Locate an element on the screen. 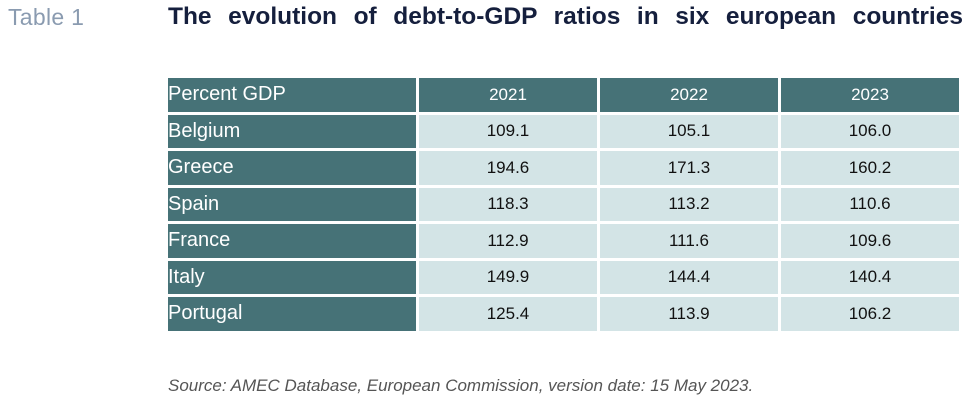 The image size is (969, 406). table-header-row: Percent GDP 2021 2022 2023 is located at coordinates (563, 95).